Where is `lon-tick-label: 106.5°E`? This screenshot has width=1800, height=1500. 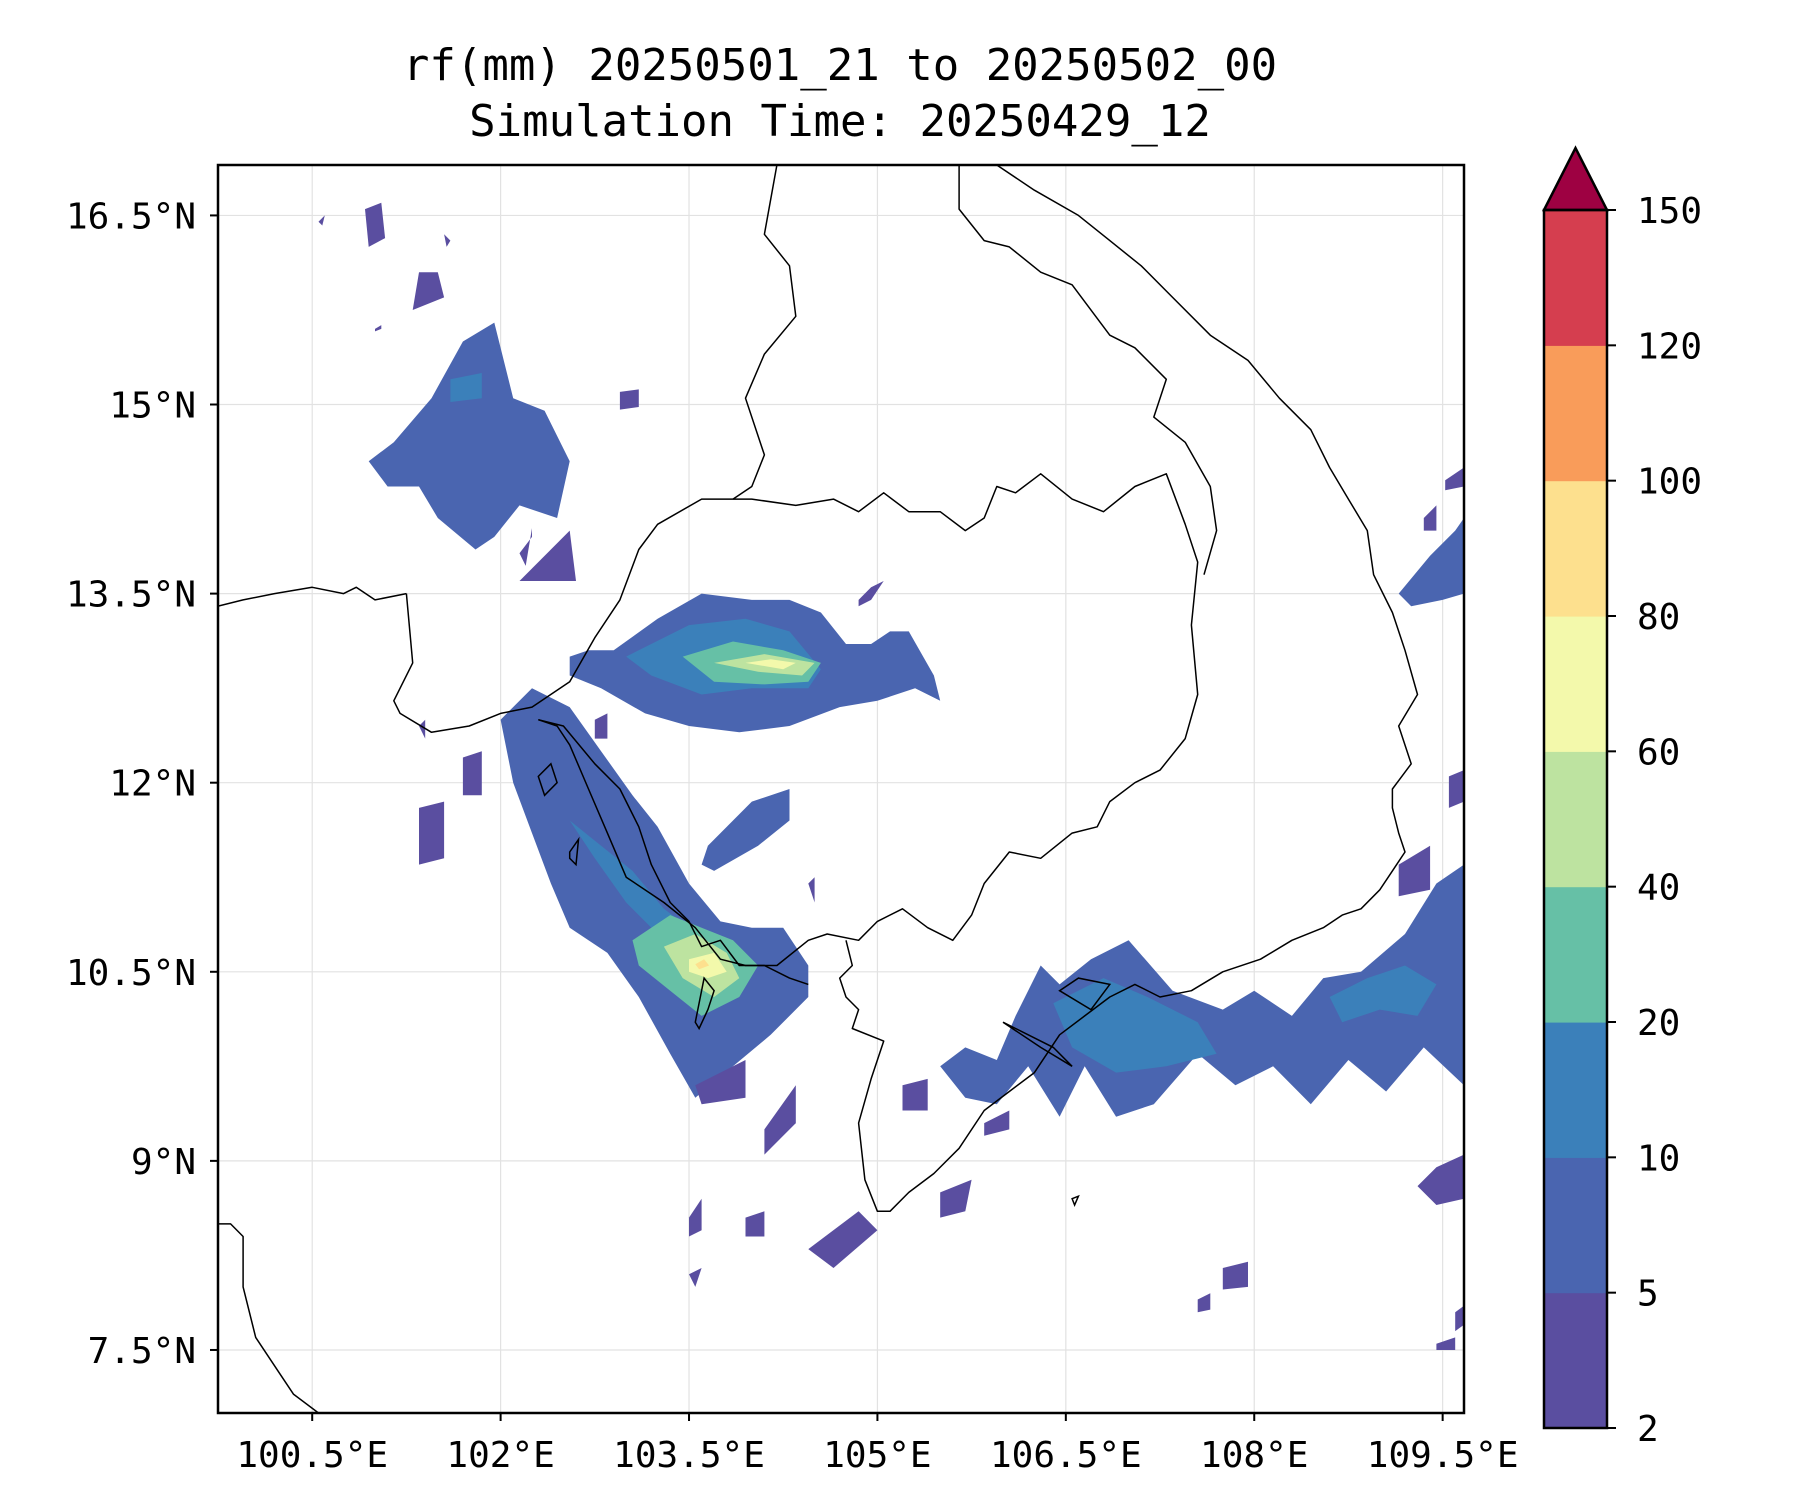 lon-tick-label: 106.5°E is located at coordinates (1066, 1455).